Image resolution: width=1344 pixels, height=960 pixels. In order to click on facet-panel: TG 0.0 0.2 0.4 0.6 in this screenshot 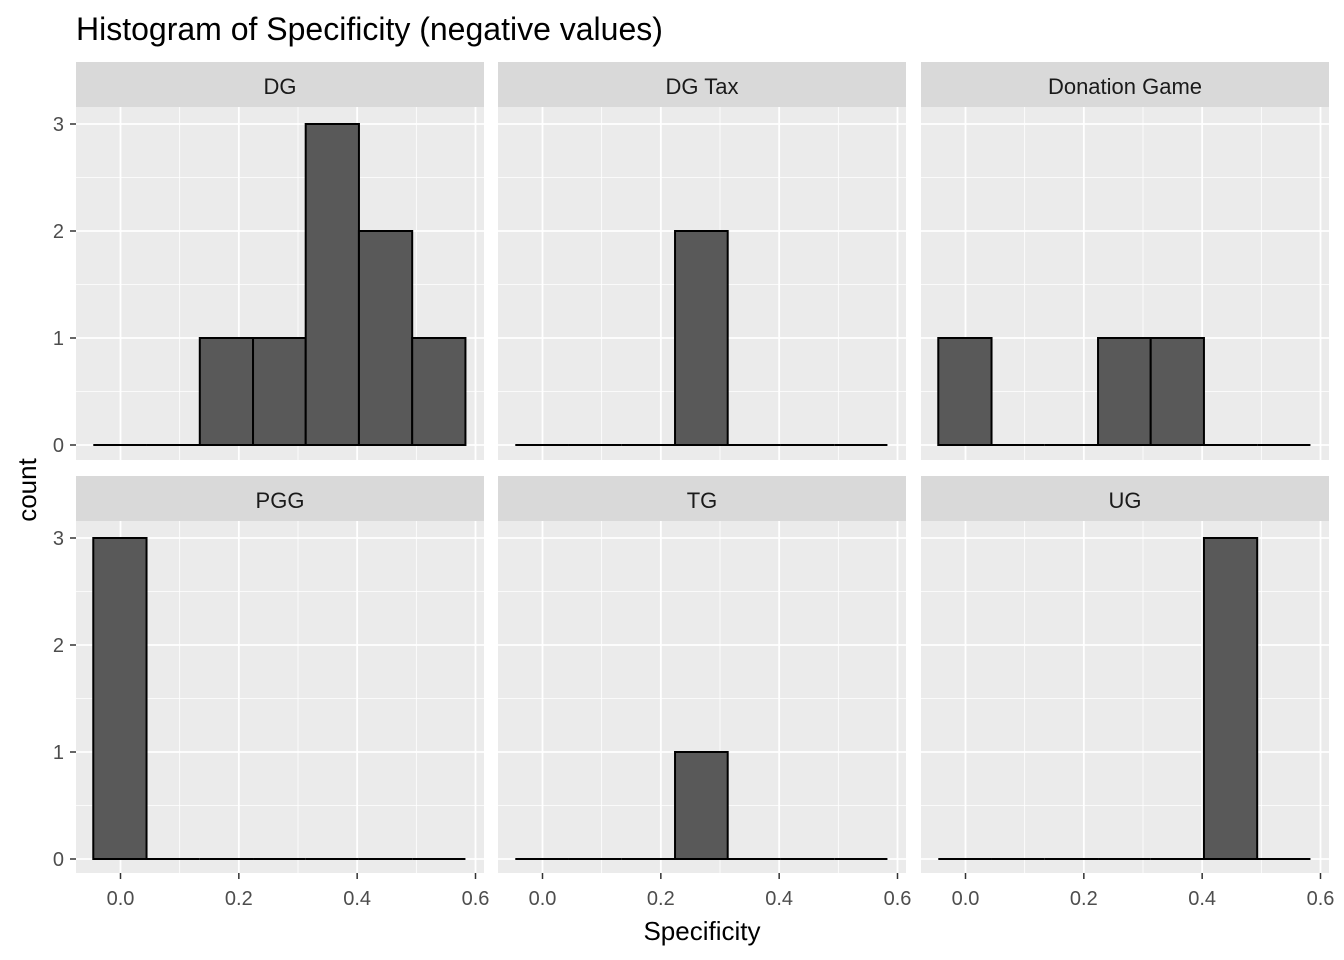, I will do `click(704, 693)`.